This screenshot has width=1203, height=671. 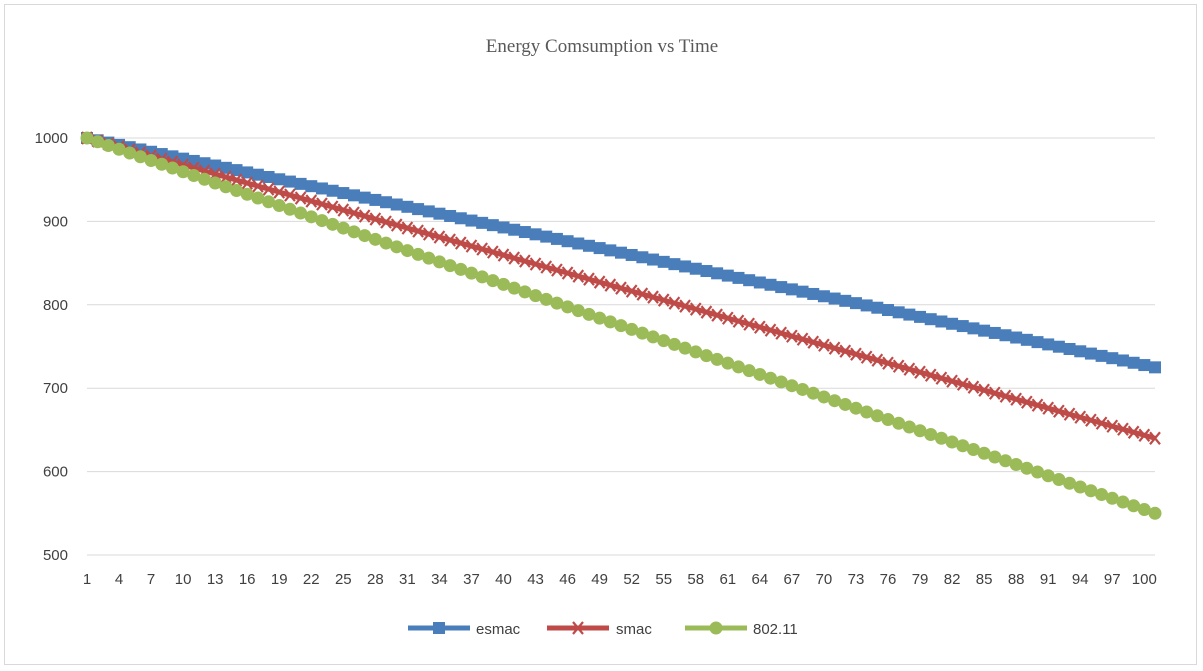 I want to click on x-tick-label: 55, so click(x=663, y=579).